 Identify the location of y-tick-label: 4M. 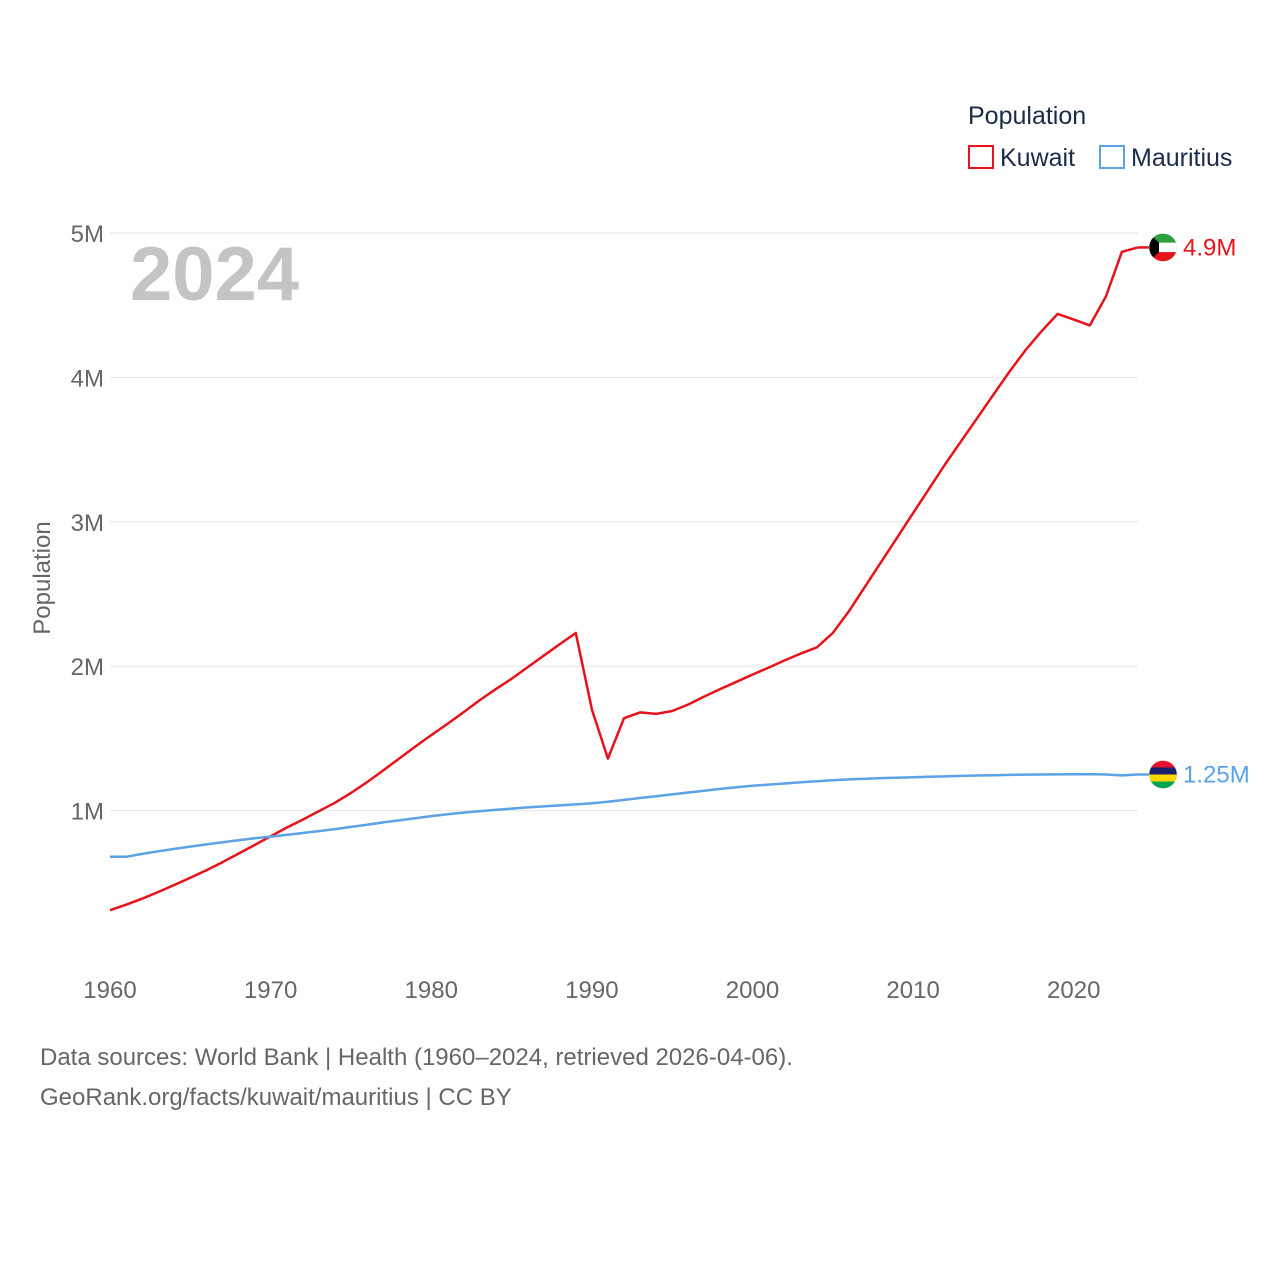
(87, 378).